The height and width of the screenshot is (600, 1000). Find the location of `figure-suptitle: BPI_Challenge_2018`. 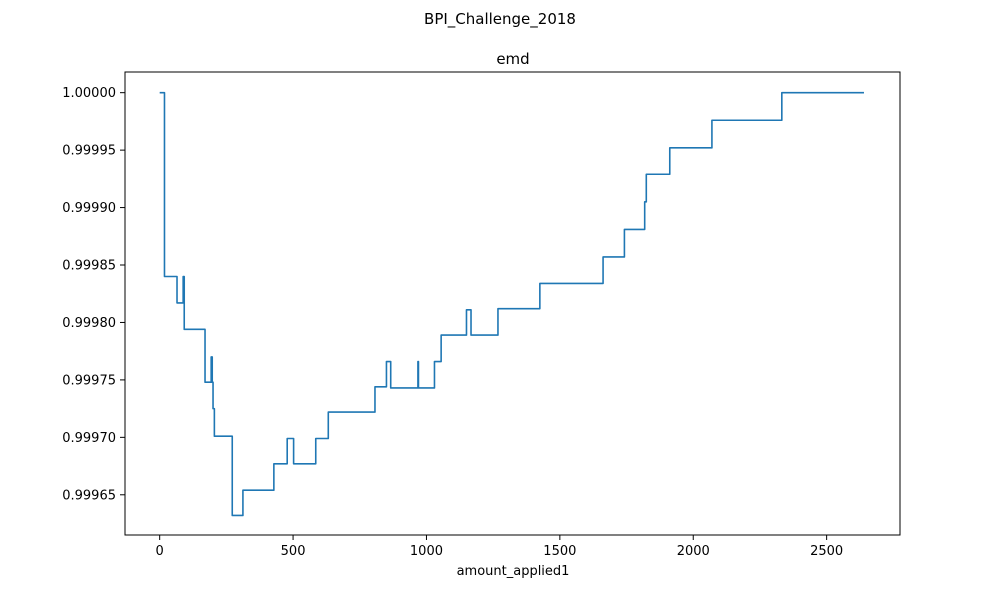

figure-suptitle: BPI_Challenge_2018 is located at coordinates (500, 19).